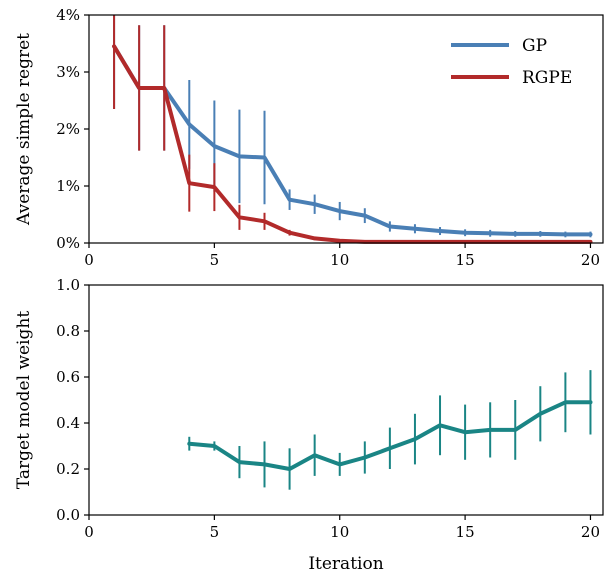 This screenshot has width=614, height=576. I want to click on y-tick-label: 0%, so click(68, 243).